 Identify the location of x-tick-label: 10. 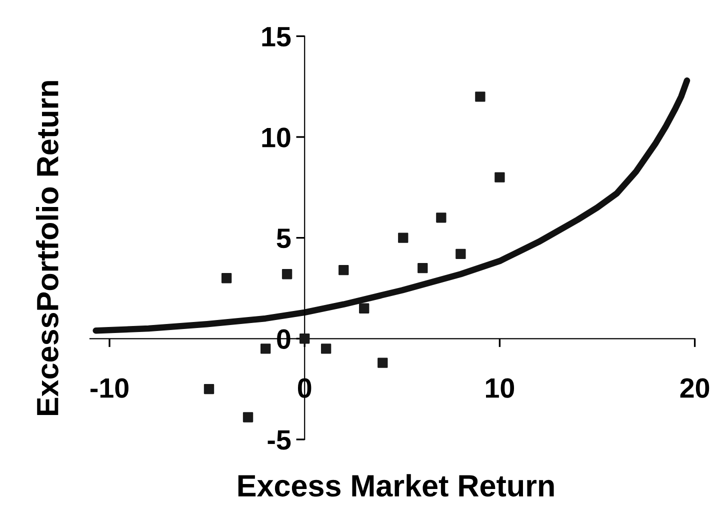
(500, 388).